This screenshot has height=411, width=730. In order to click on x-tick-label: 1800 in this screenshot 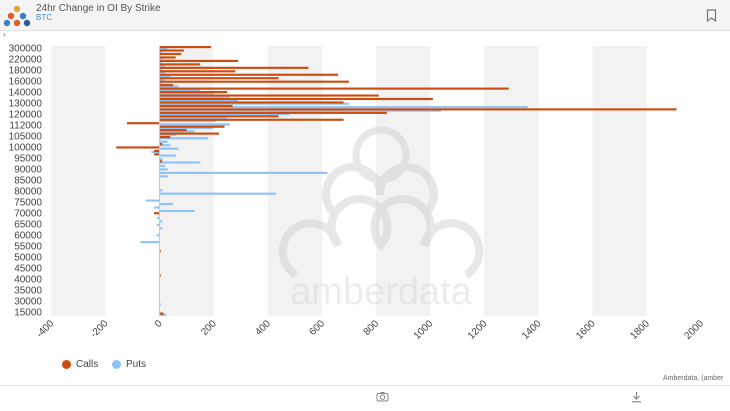, I will do `click(640, 330)`.